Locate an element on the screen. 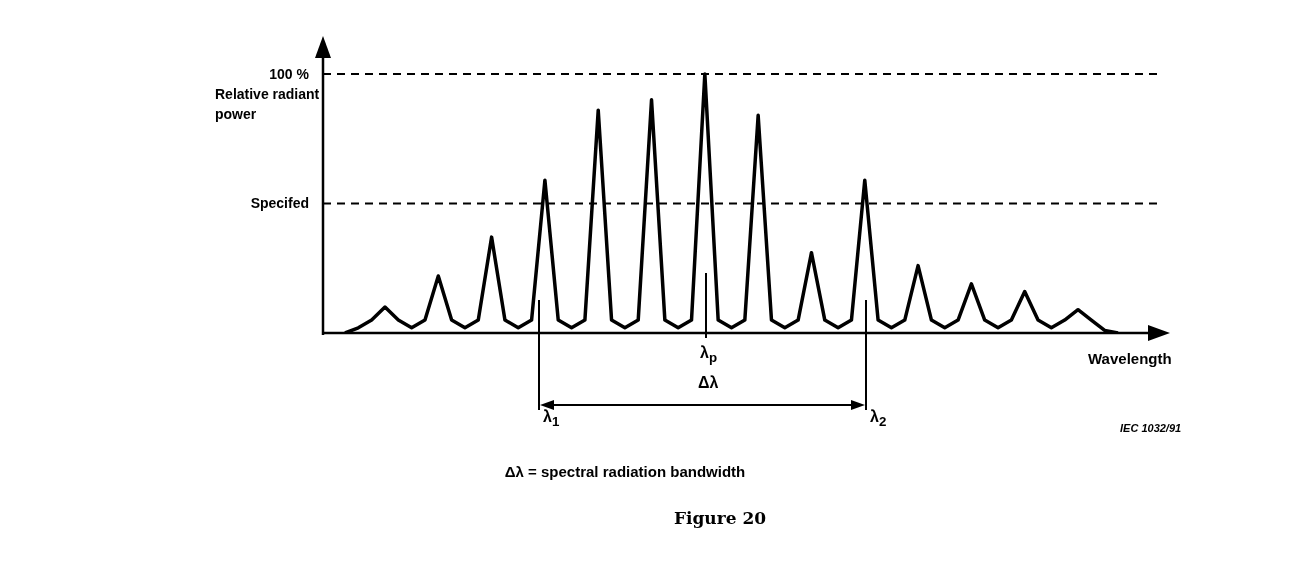 This screenshot has height=572, width=1297. text: IEC 1032/91 is located at coordinates (1151, 428).